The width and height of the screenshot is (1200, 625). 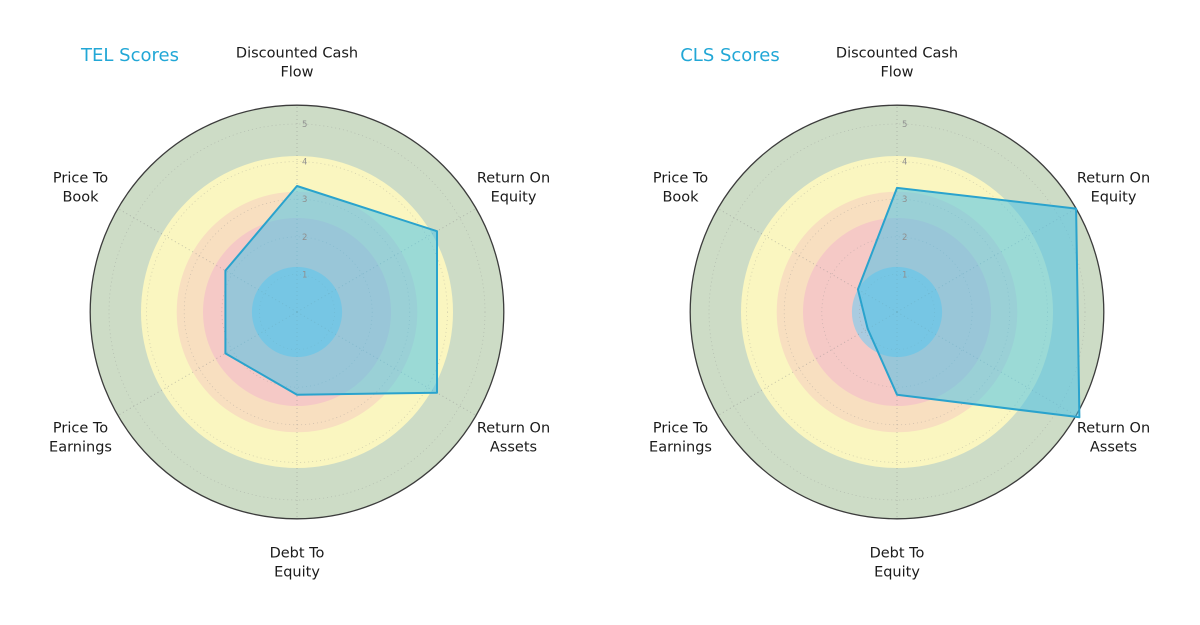 What do you see at coordinates (730, 55) in the screenshot?
I see `chart-title: CLS Scores` at bounding box center [730, 55].